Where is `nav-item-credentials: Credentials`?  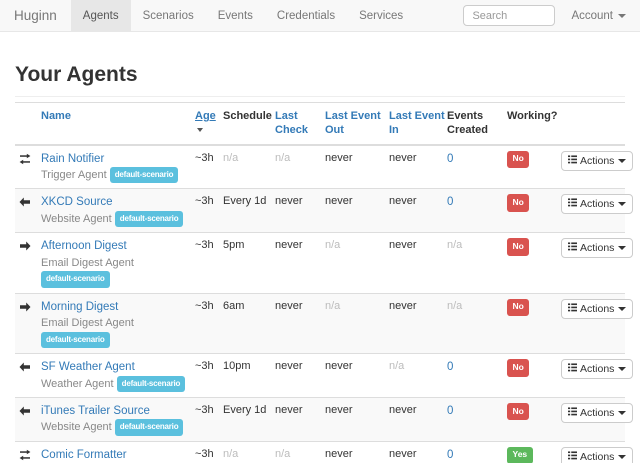
nav-item-credentials: Credentials is located at coordinates (306, 16).